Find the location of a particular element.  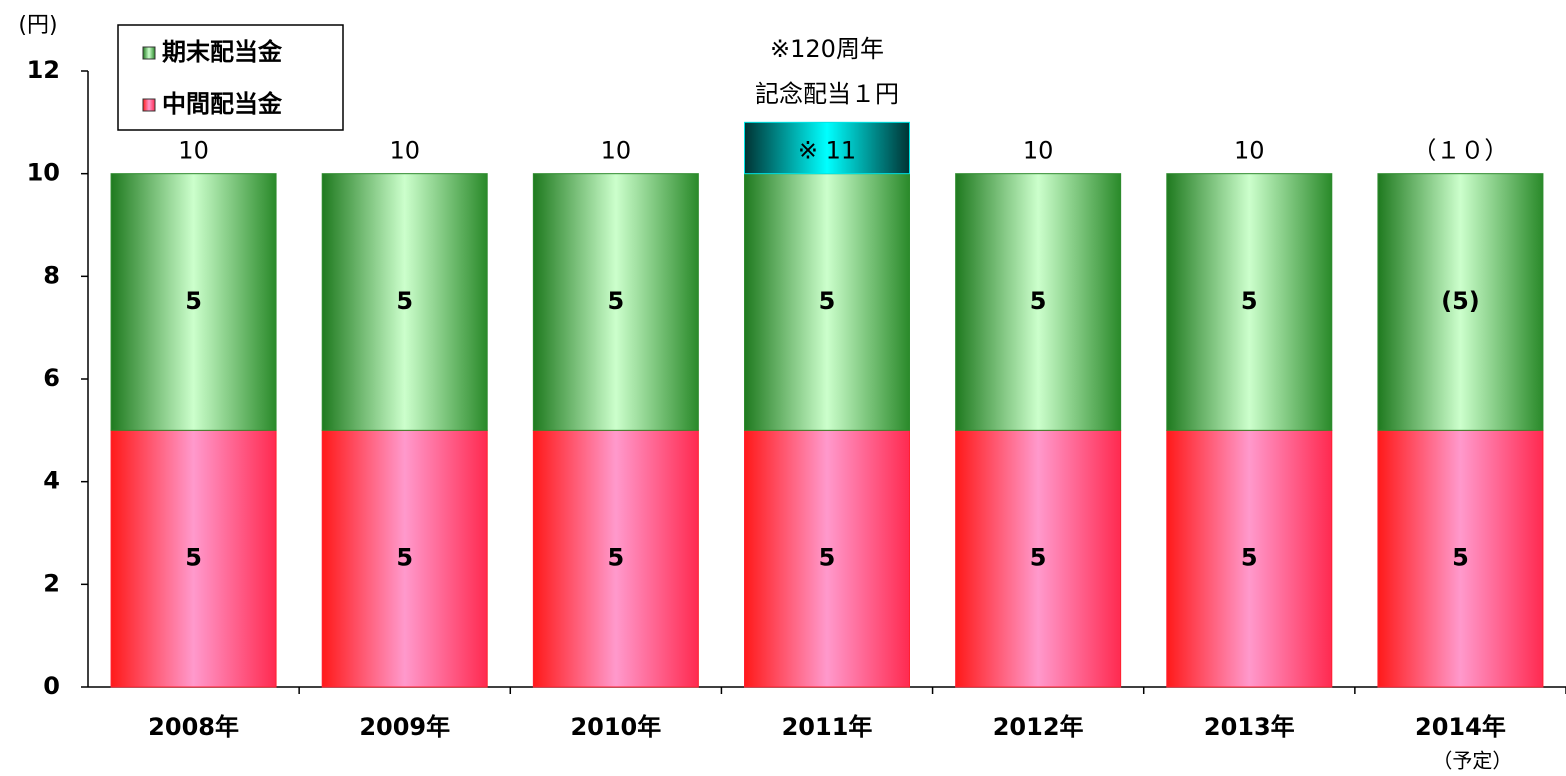

x-tick-label: 2013年 is located at coordinates (1249, 727).